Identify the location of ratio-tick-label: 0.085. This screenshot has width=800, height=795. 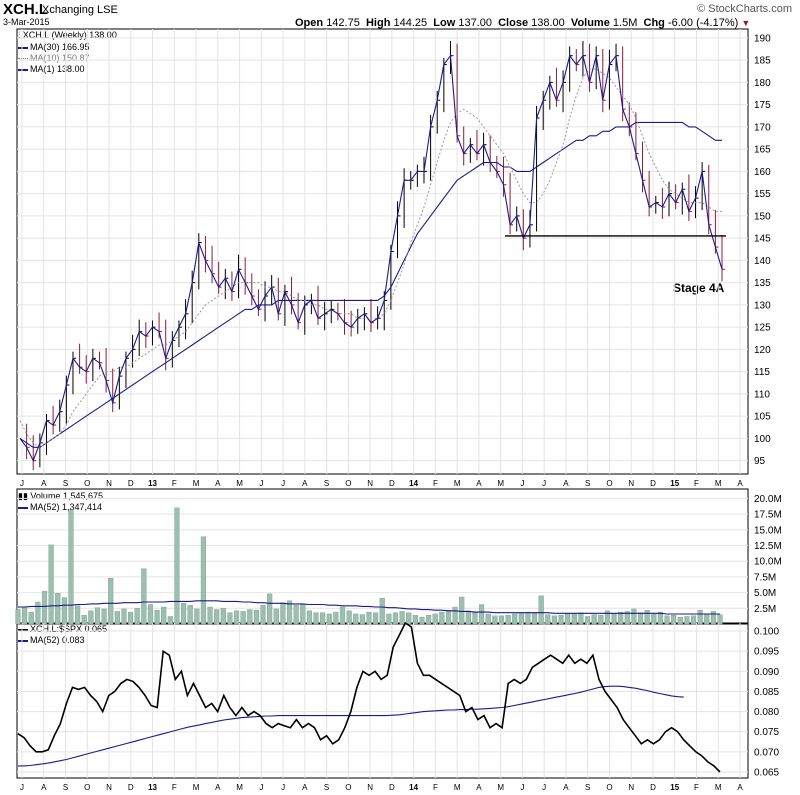
(766, 692).